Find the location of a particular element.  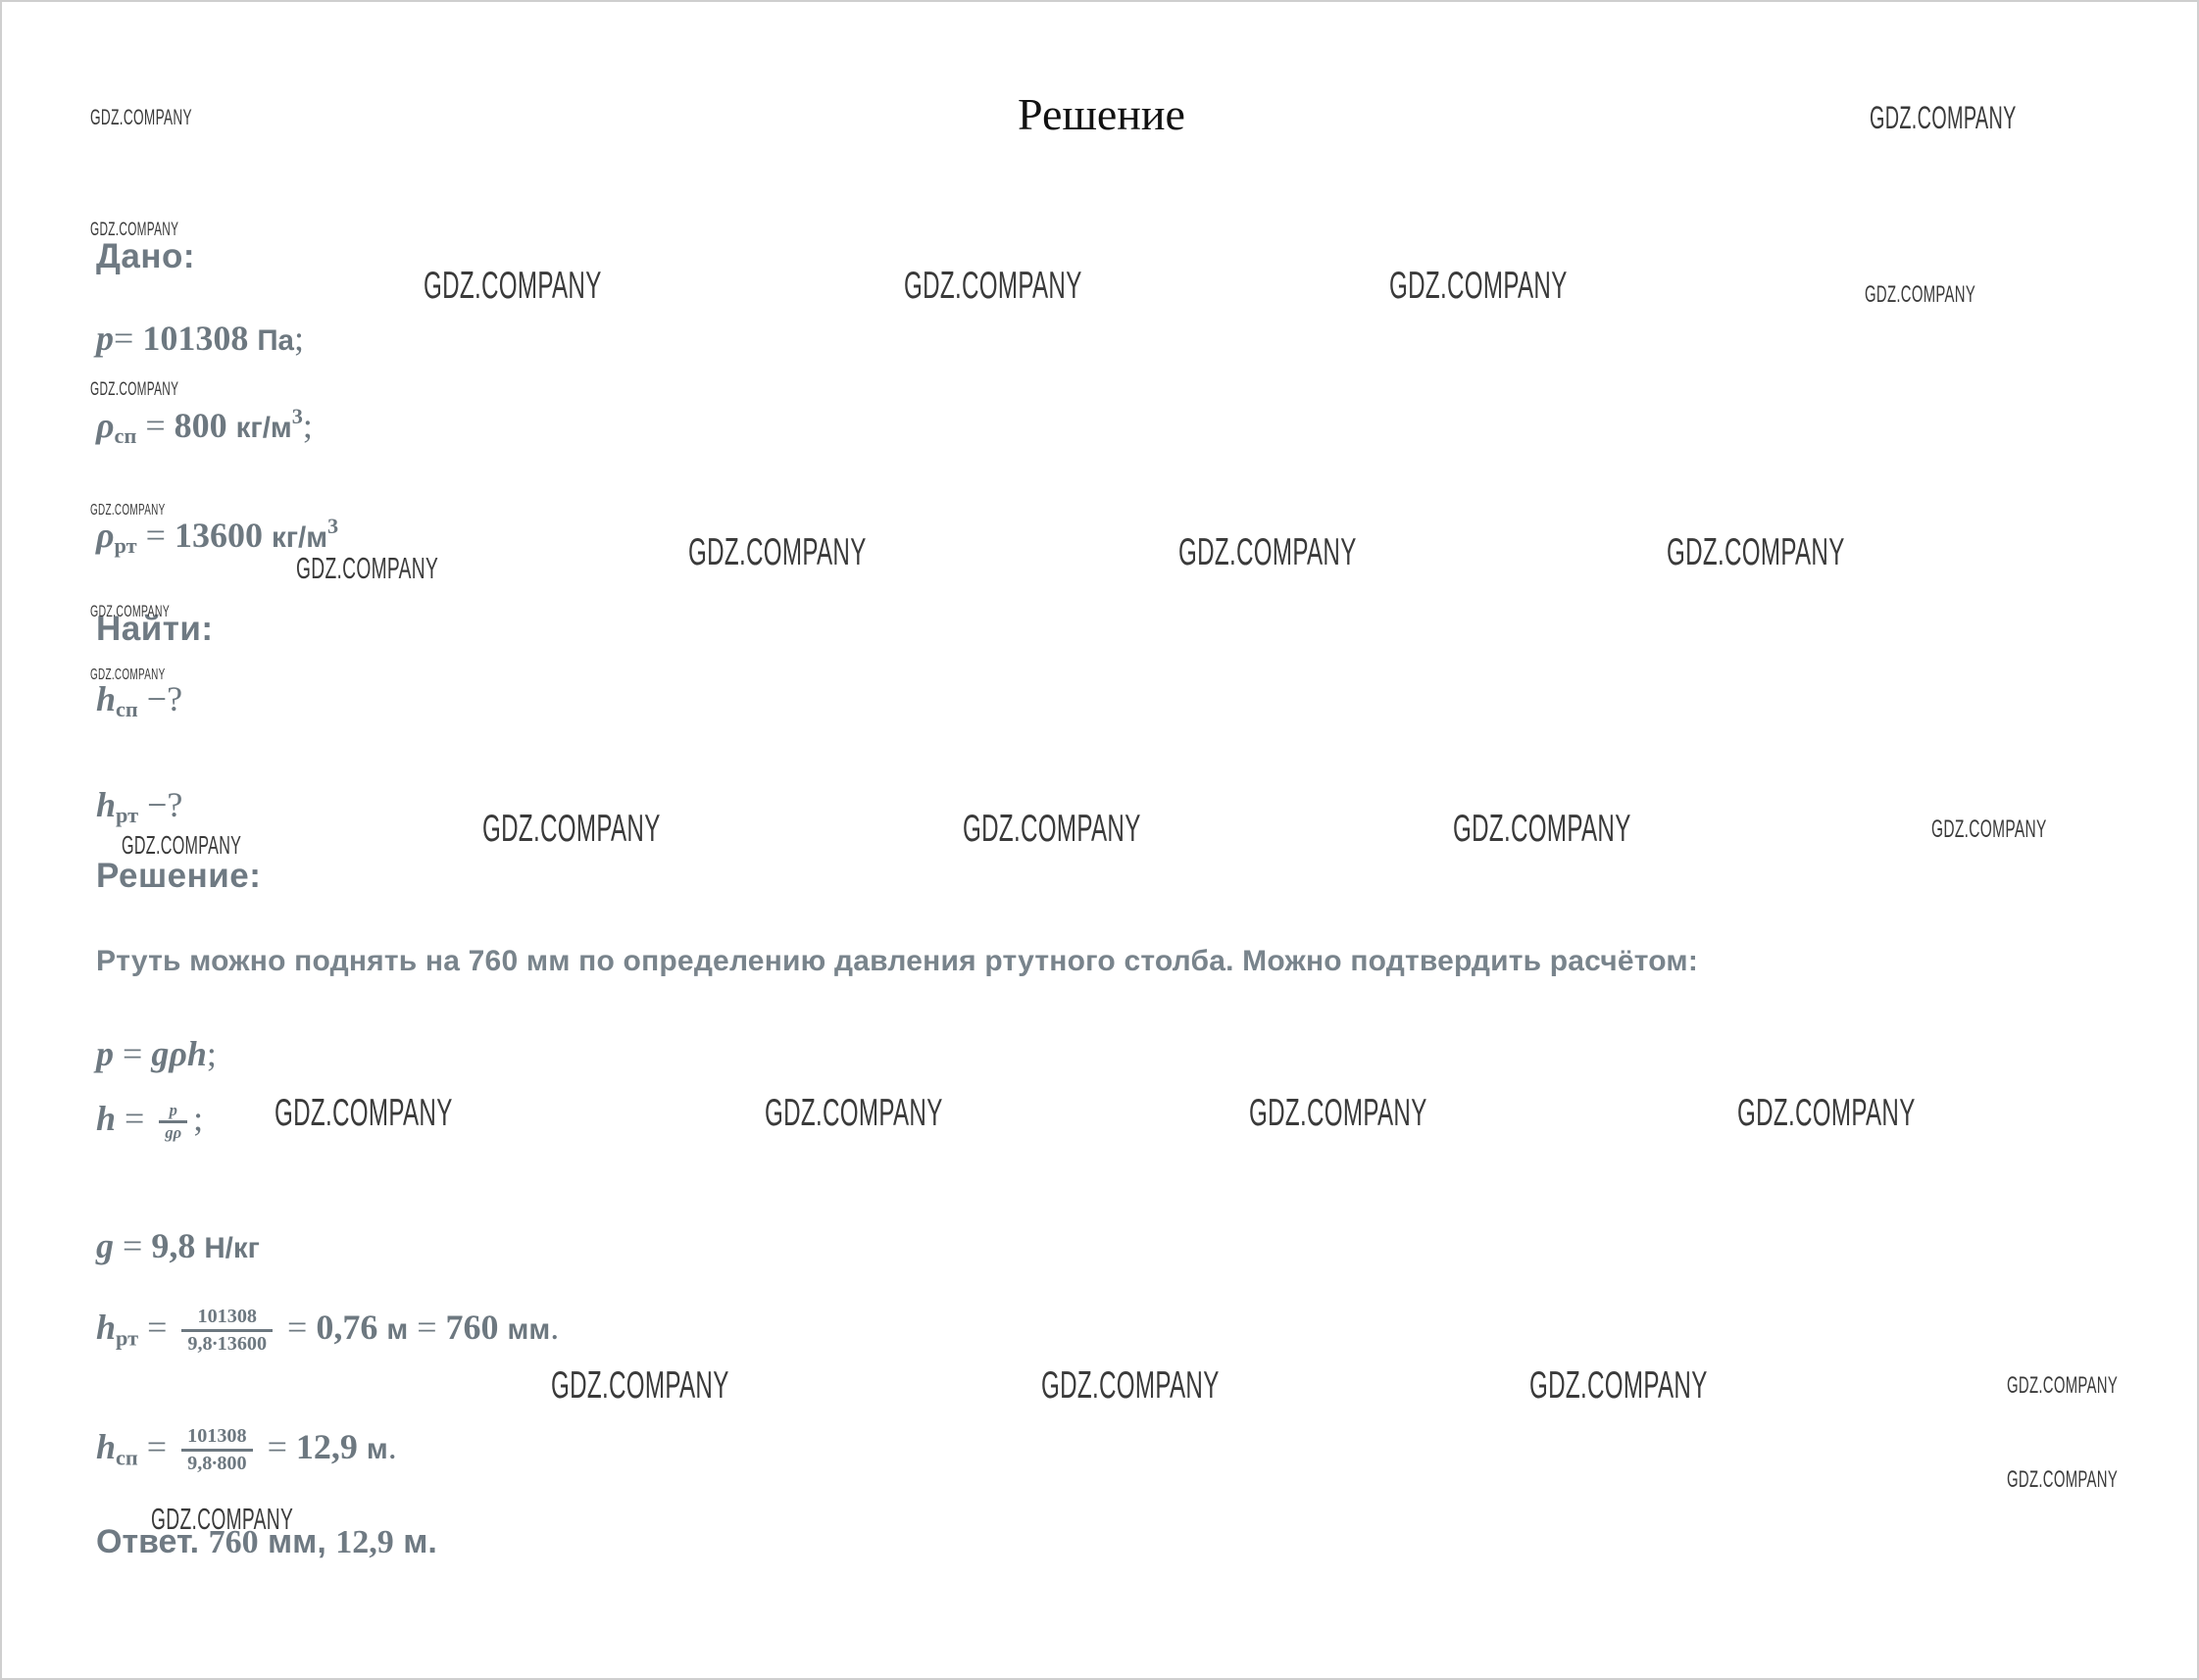

formula-pressure: p = gρh; is located at coordinates (156, 1053).